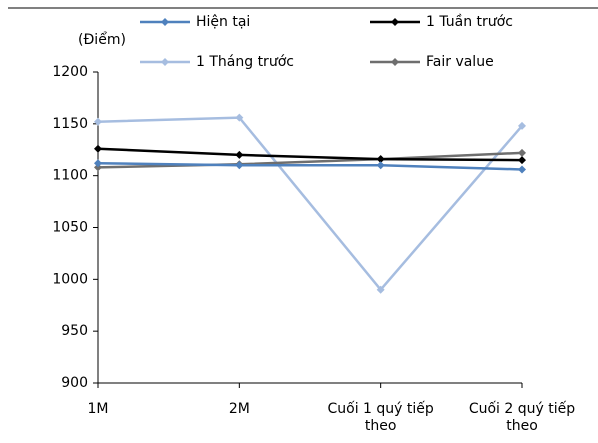 Image resolution: width=598 pixels, height=443 pixels. I want to click on y-tick-label: 950, so click(74, 331).